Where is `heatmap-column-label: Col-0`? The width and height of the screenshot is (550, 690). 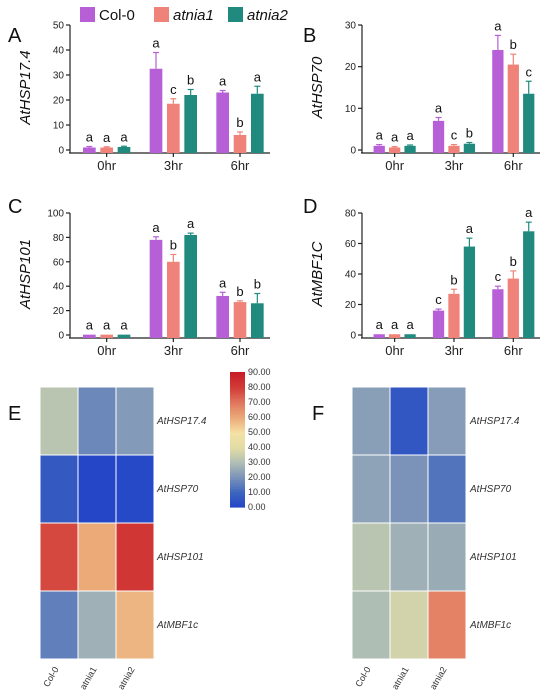 heatmap-column-label: Col-0 is located at coordinates (50, 677).